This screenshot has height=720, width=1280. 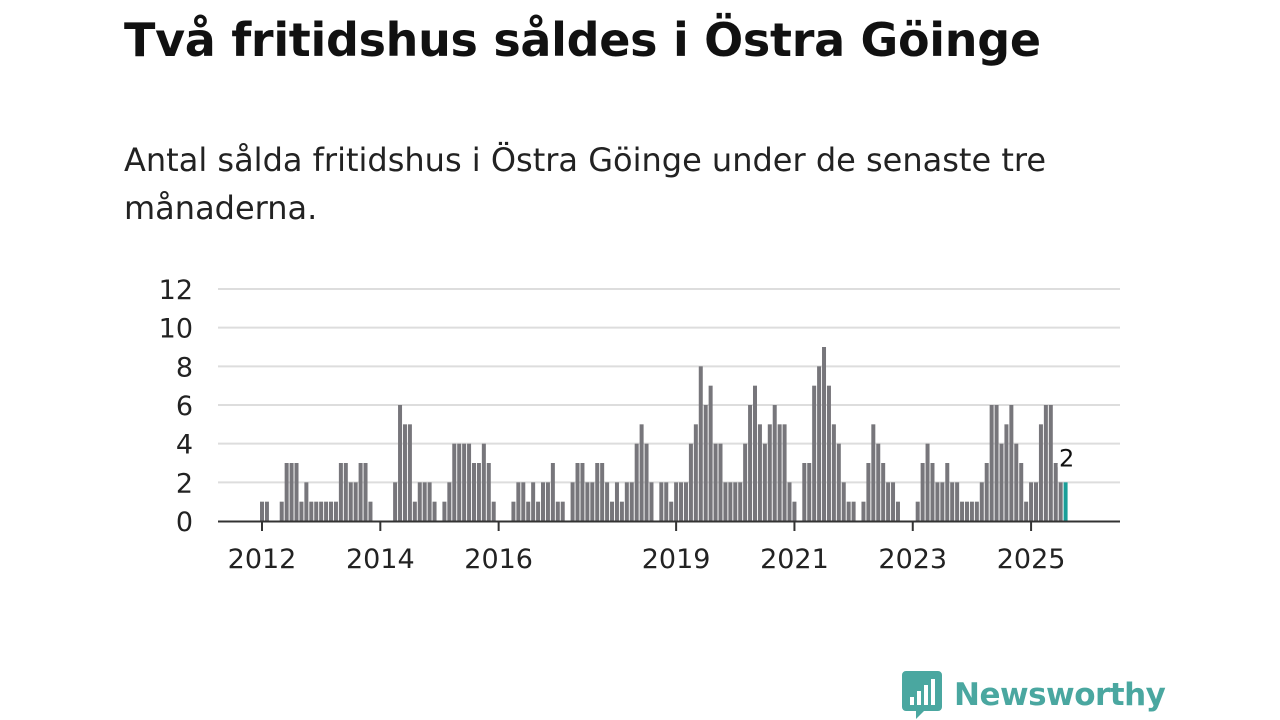 What do you see at coordinates (582, 40) in the screenshot?
I see `page-title: Två fritidshus såldes i Östra Göinge` at bounding box center [582, 40].